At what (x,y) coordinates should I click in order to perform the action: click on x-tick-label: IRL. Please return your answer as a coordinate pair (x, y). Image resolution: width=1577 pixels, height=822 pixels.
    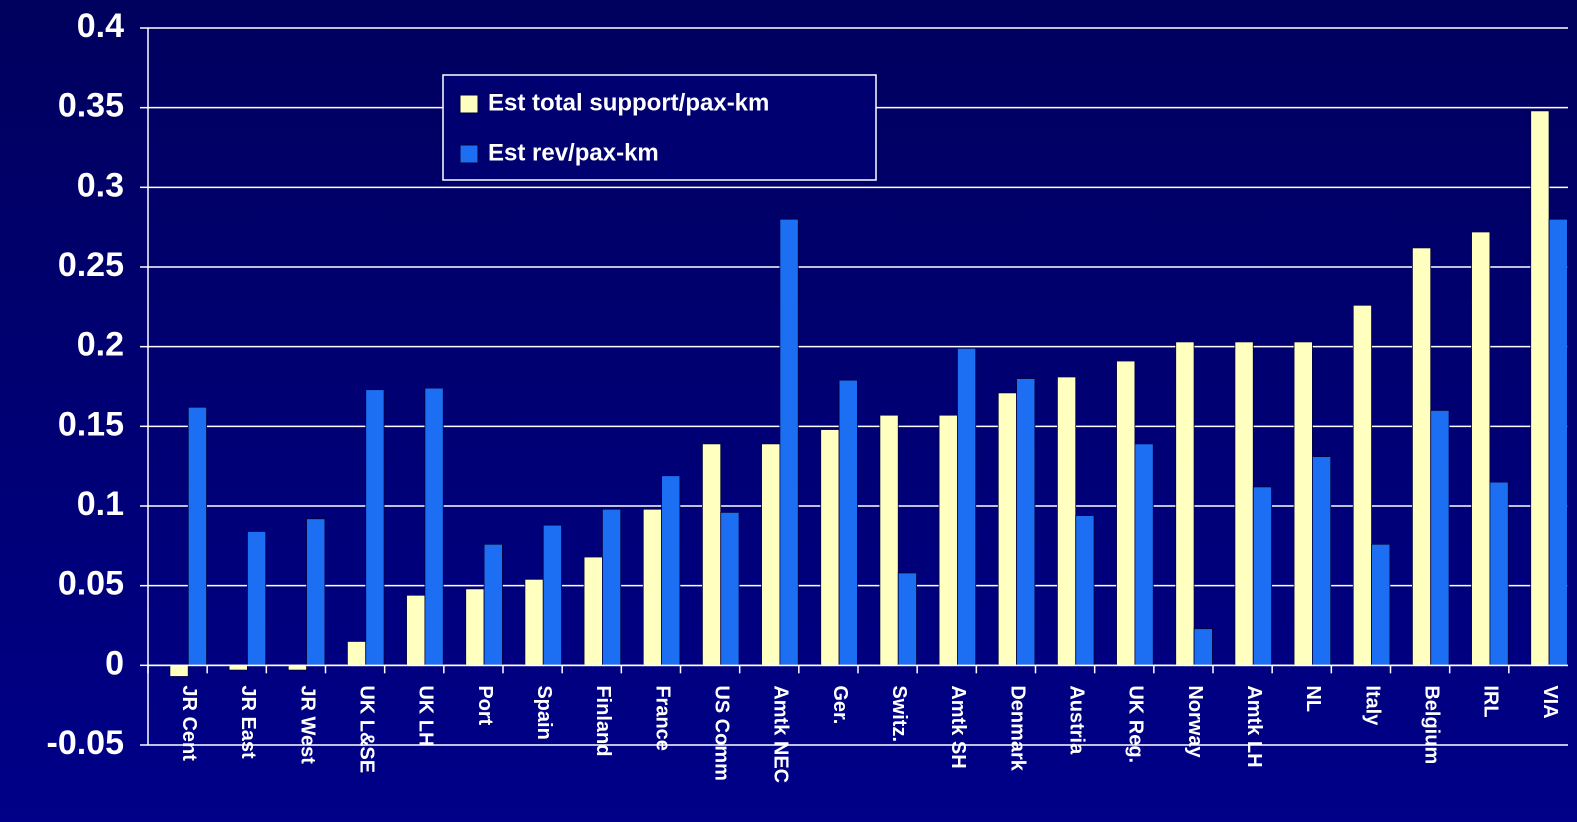
    Looking at the image, I should click on (1491, 701).